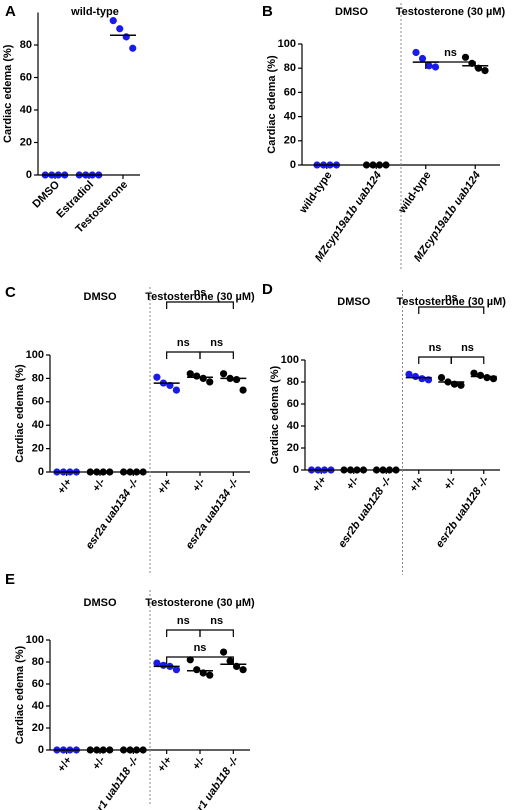 Image resolution: width=520 pixels, height=810 pixels. Describe the element at coordinates (10, 292) in the screenshot. I see `panel-letter: C` at that location.